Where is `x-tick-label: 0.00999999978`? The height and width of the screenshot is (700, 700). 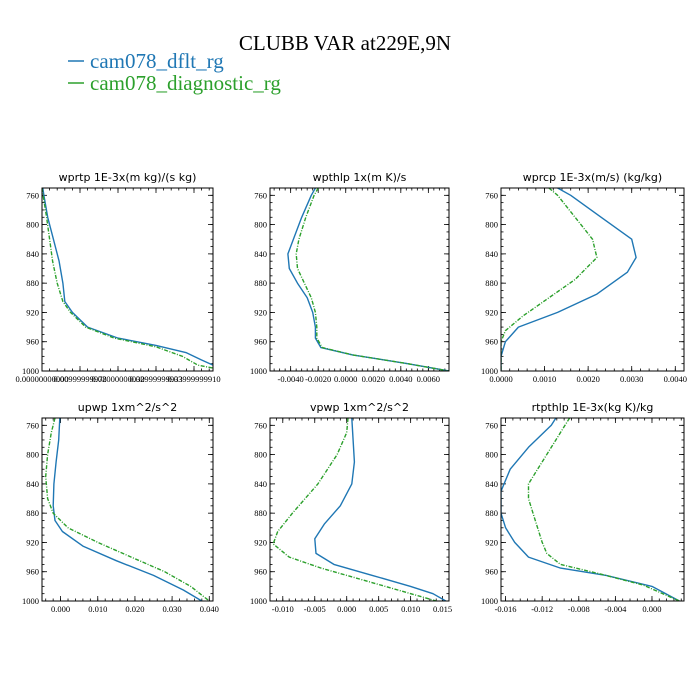 x-tick-label: 0.00999999978 is located at coordinates (79, 379).